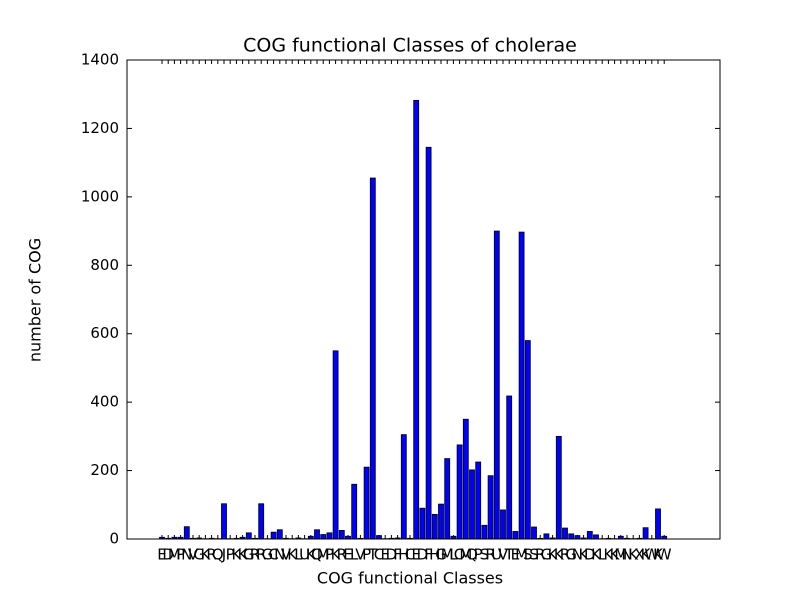 Image resolution: width=800 pixels, height=600 pixels. Describe the element at coordinates (104, 333) in the screenshot. I see `y-tick-label: 600` at that location.